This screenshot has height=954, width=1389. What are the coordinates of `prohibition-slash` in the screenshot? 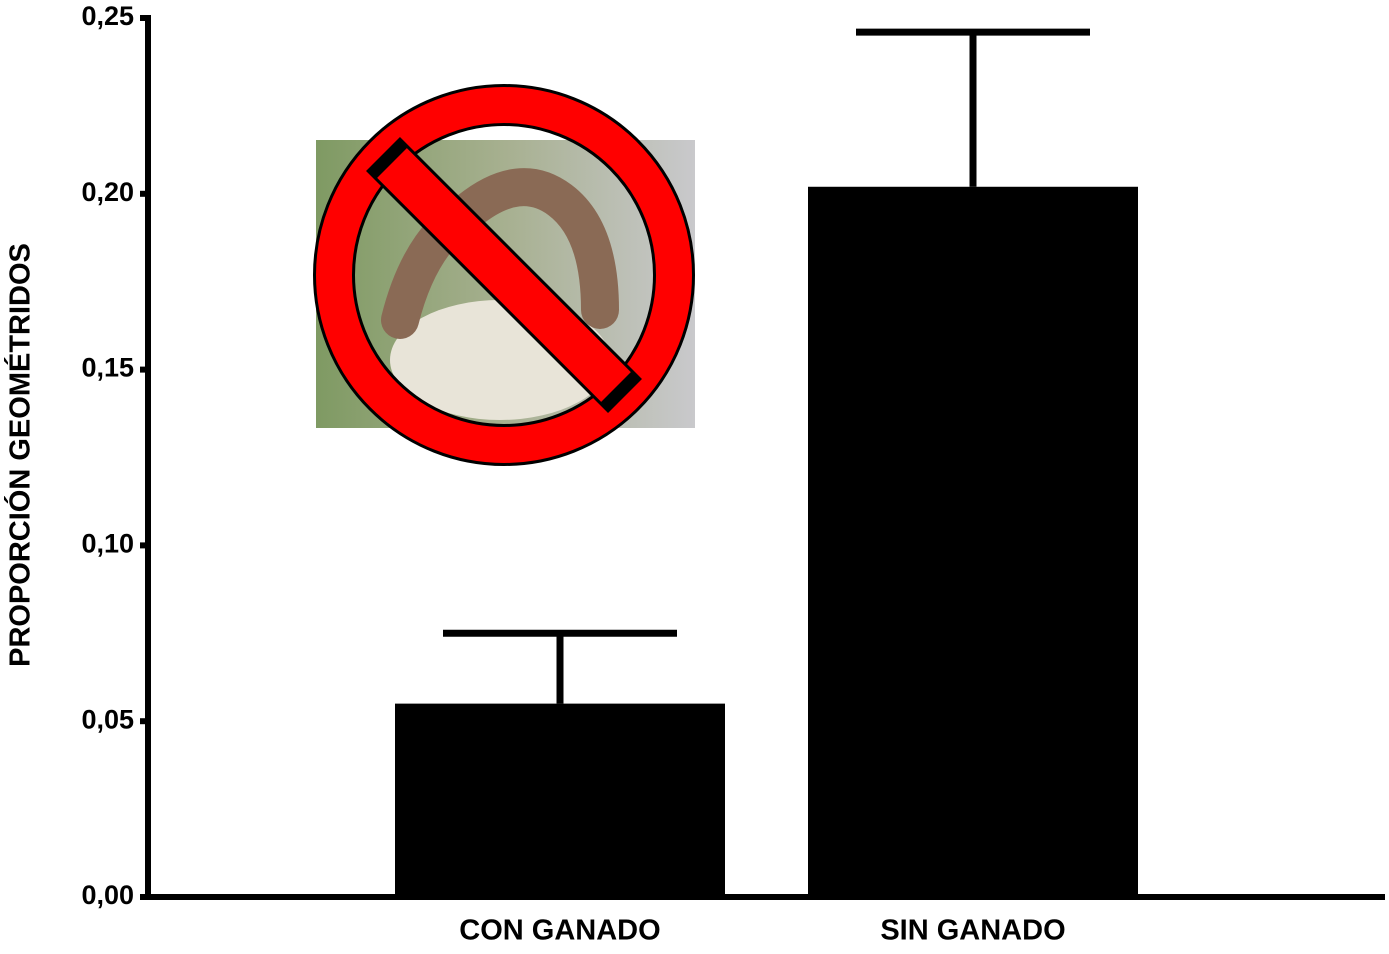 It's located at (504, 275).